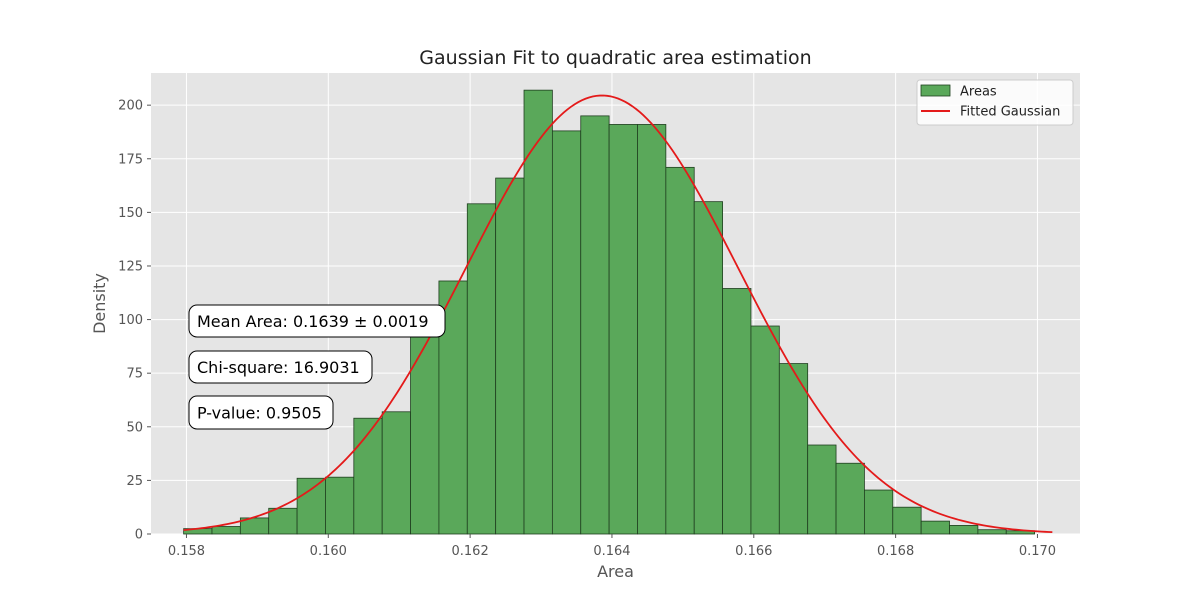 This screenshot has height=604, width=1200. I want to click on y-tick-label: 0, so click(139, 535).